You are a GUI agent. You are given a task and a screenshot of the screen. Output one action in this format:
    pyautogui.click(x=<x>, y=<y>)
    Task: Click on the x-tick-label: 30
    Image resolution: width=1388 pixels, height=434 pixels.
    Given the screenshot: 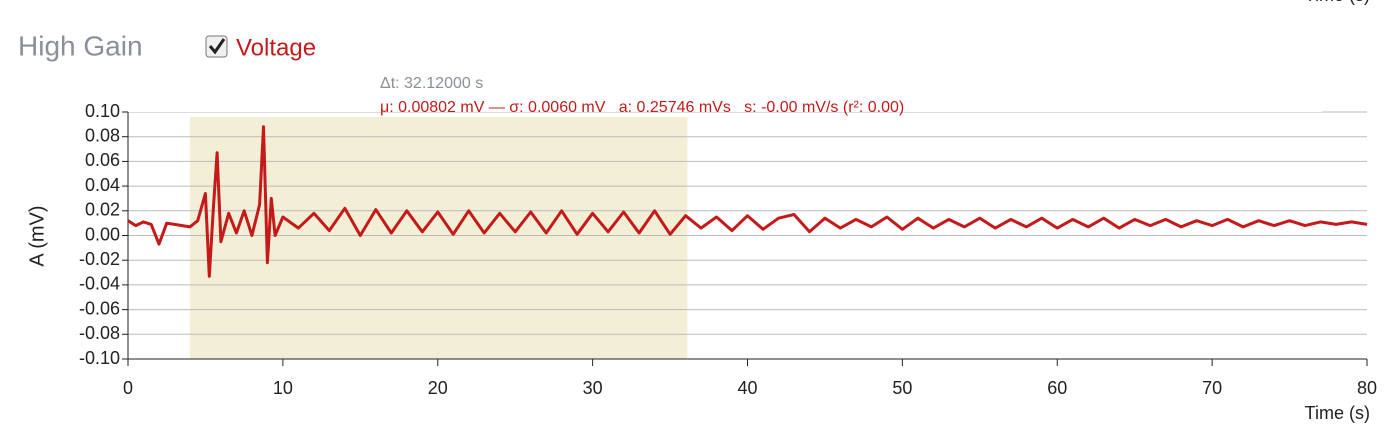 What is the action you would take?
    pyautogui.click(x=593, y=388)
    